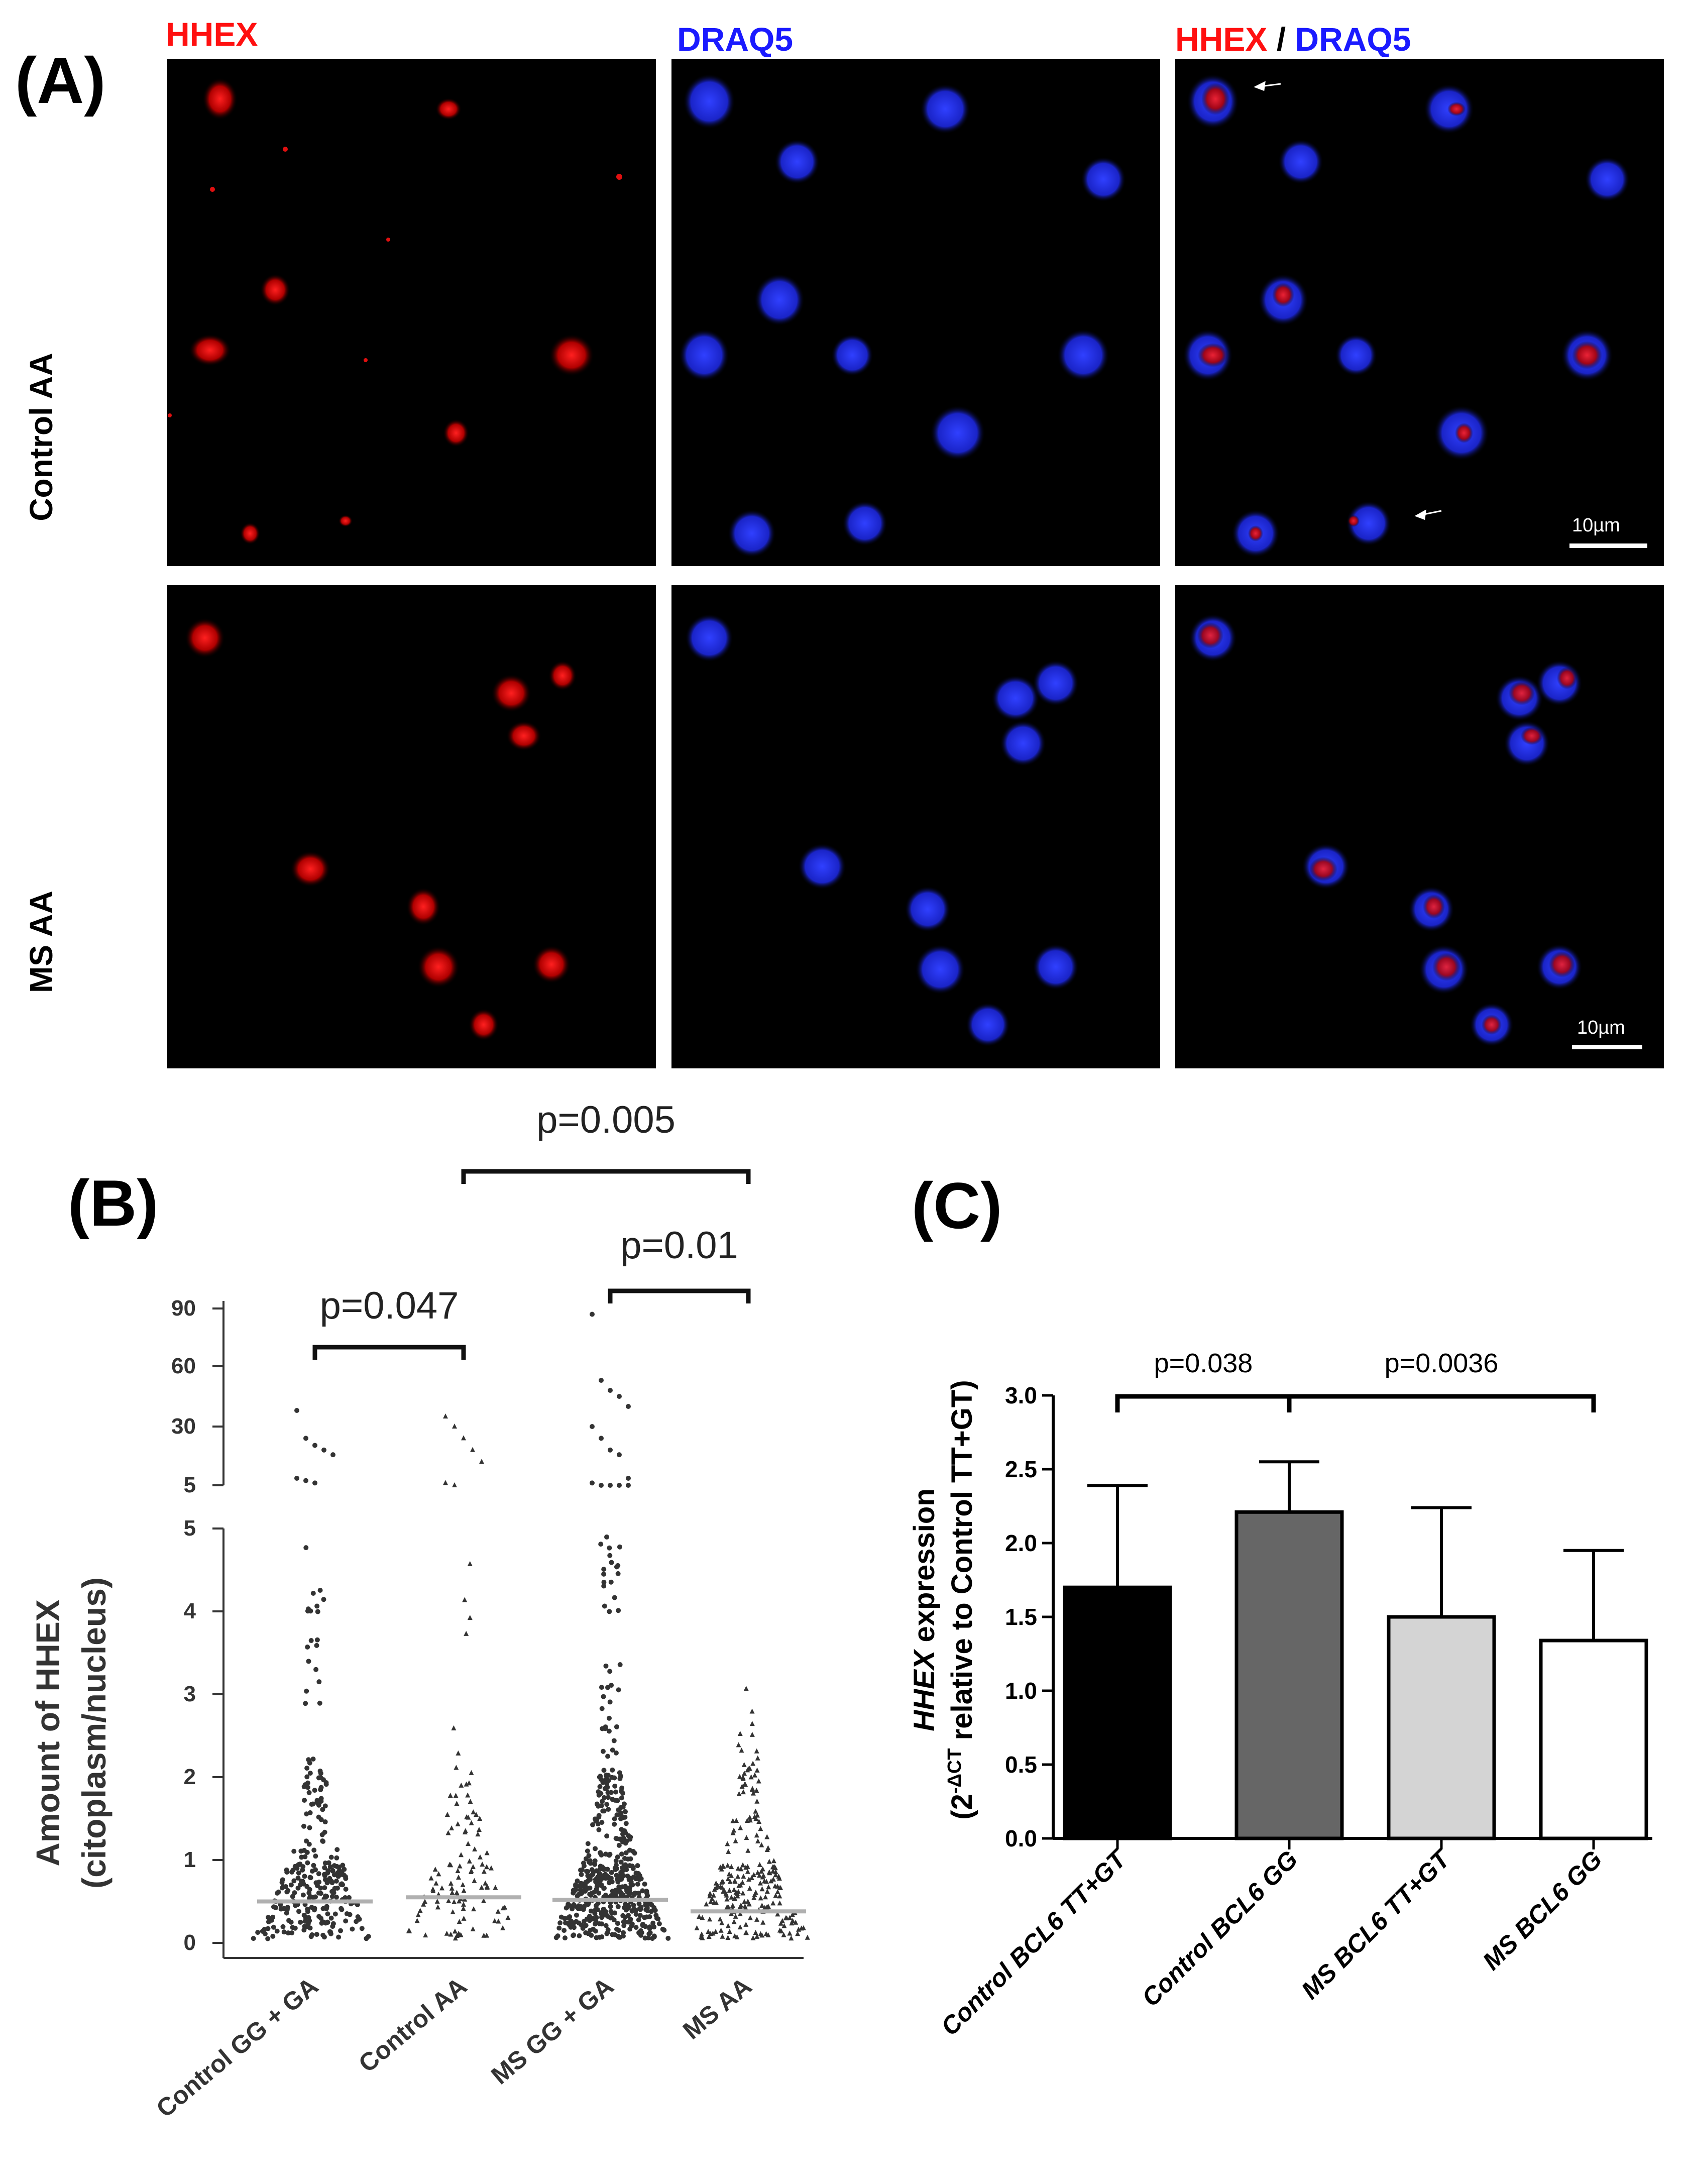 The height and width of the screenshot is (2184, 1688). I want to click on y-tick-label: 1, so click(190, 1859).